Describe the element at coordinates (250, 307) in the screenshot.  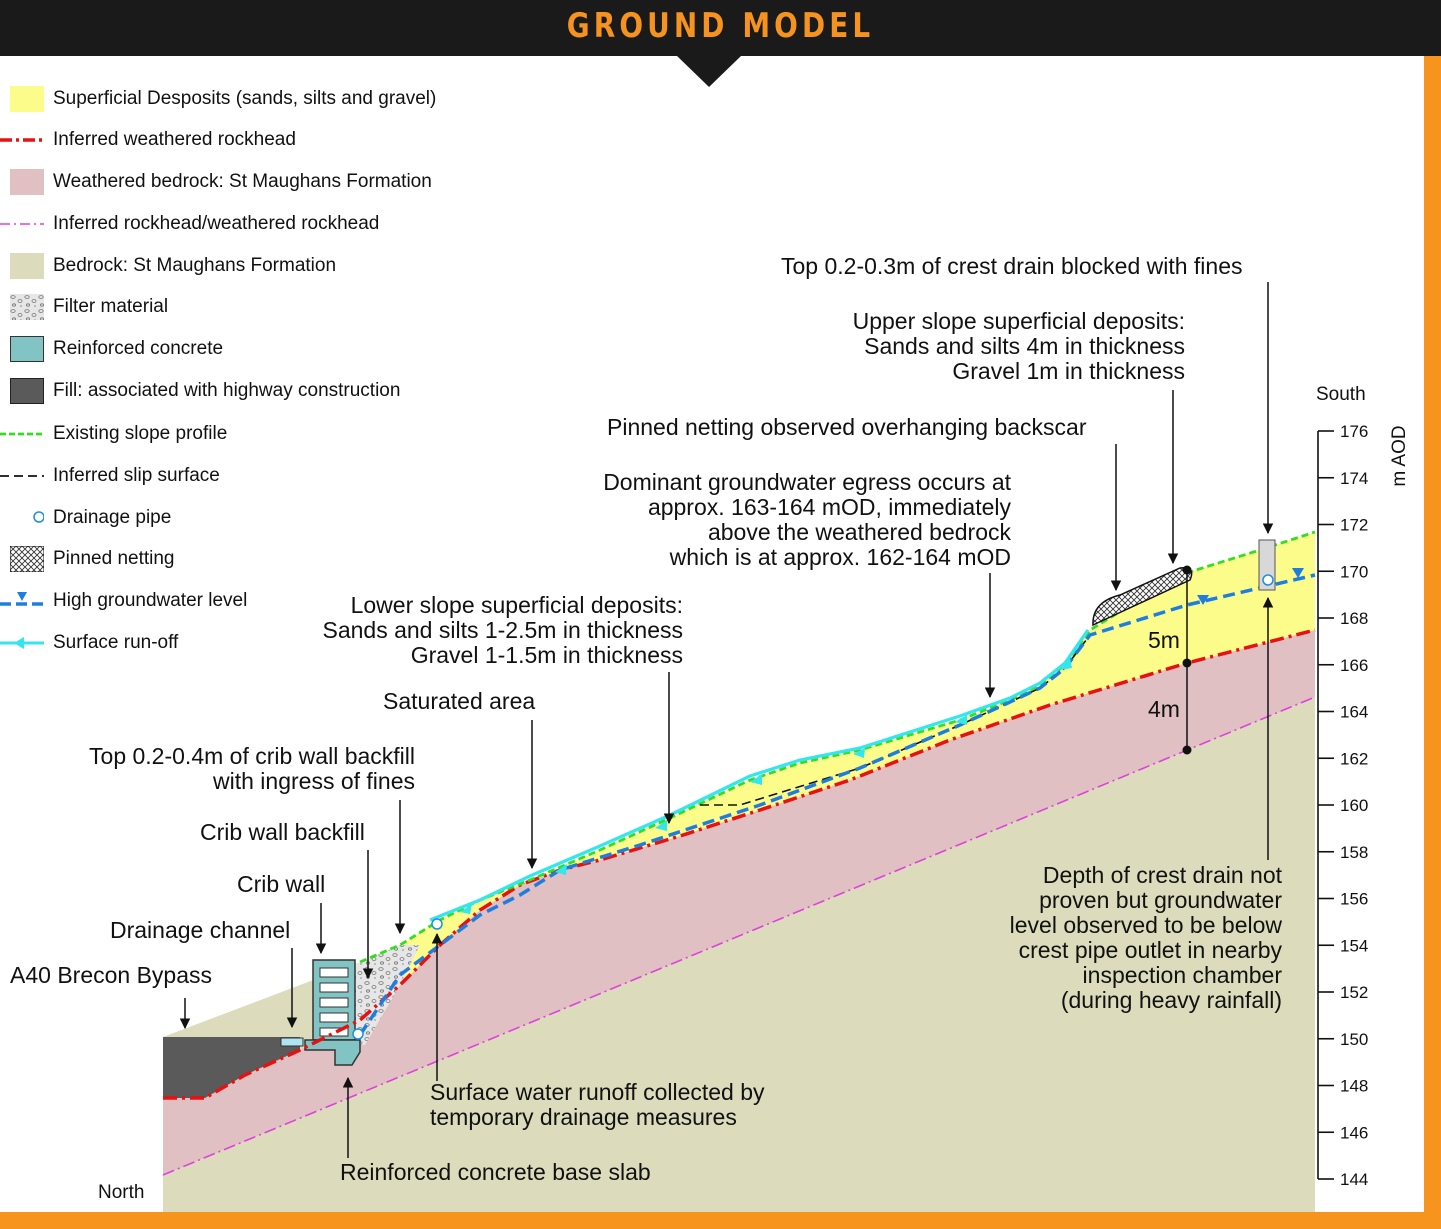
I see `legend-item: Filter material` at that location.